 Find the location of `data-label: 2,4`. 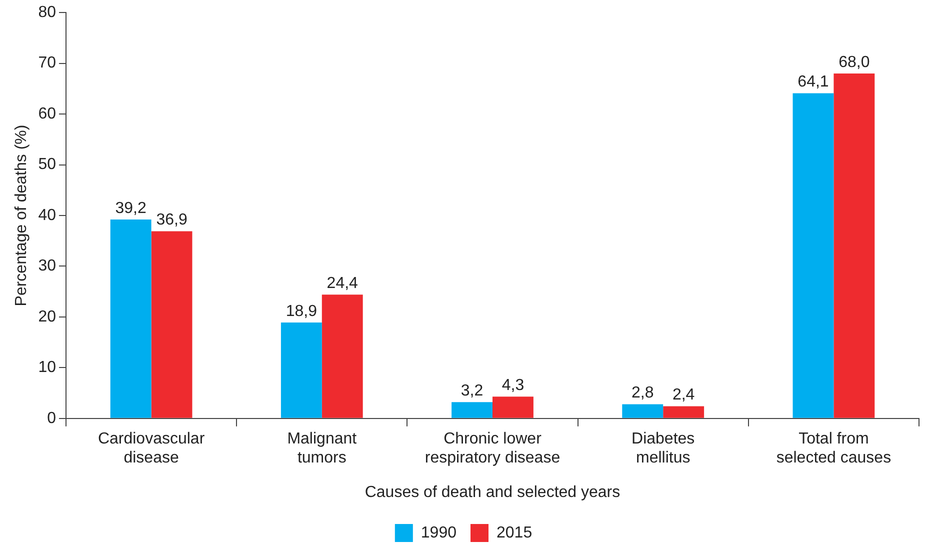

data-label: 2,4 is located at coordinates (683, 395).